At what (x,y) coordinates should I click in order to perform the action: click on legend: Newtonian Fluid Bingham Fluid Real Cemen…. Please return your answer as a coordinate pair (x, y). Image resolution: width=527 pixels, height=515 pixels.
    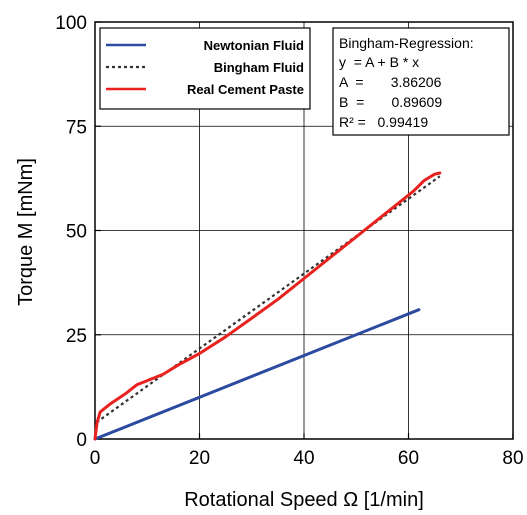
    Looking at the image, I should click on (205, 68).